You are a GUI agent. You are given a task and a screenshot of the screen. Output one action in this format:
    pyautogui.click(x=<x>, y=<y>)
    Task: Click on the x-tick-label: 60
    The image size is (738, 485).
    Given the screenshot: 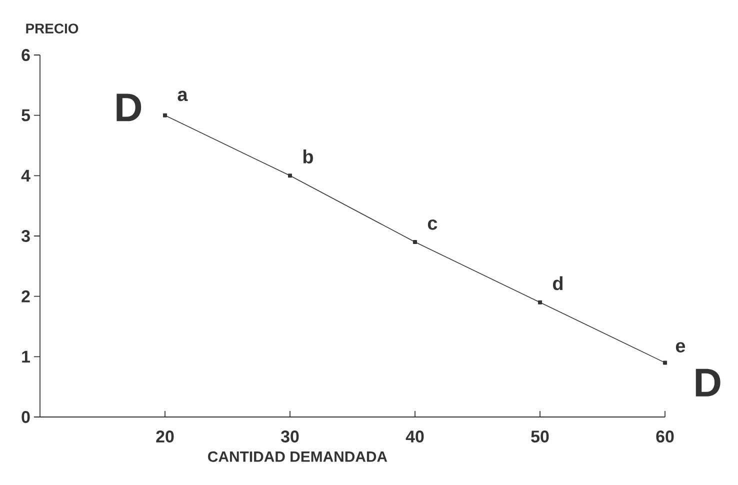 What is the action you would take?
    pyautogui.click(x=665, y=436)
    